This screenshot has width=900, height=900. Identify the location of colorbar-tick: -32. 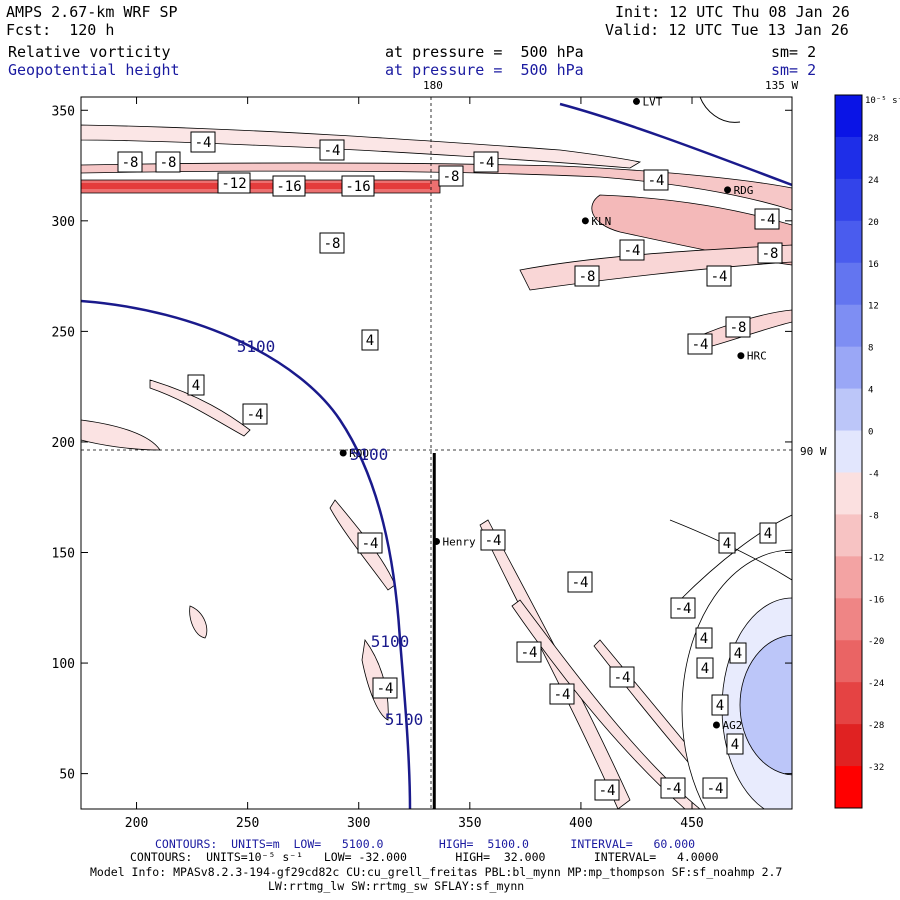
(876, 768).